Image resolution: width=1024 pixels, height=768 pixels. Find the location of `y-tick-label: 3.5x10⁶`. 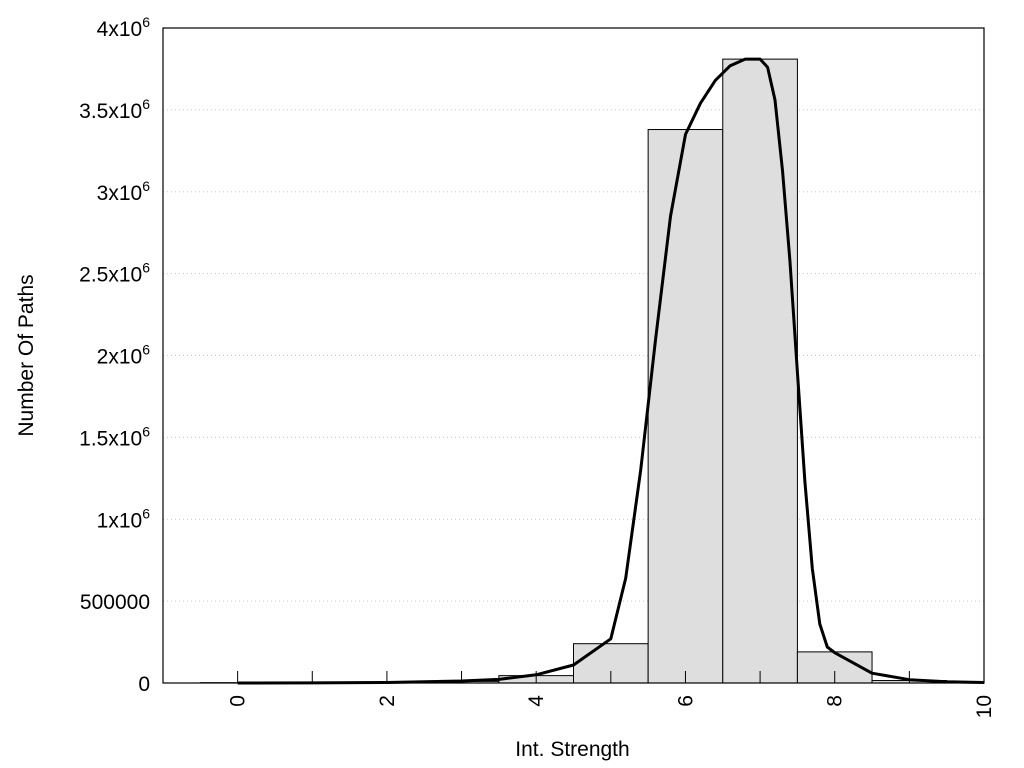

y-tick-label: 3.5x10⁶ is located at coordinates (114, 109).